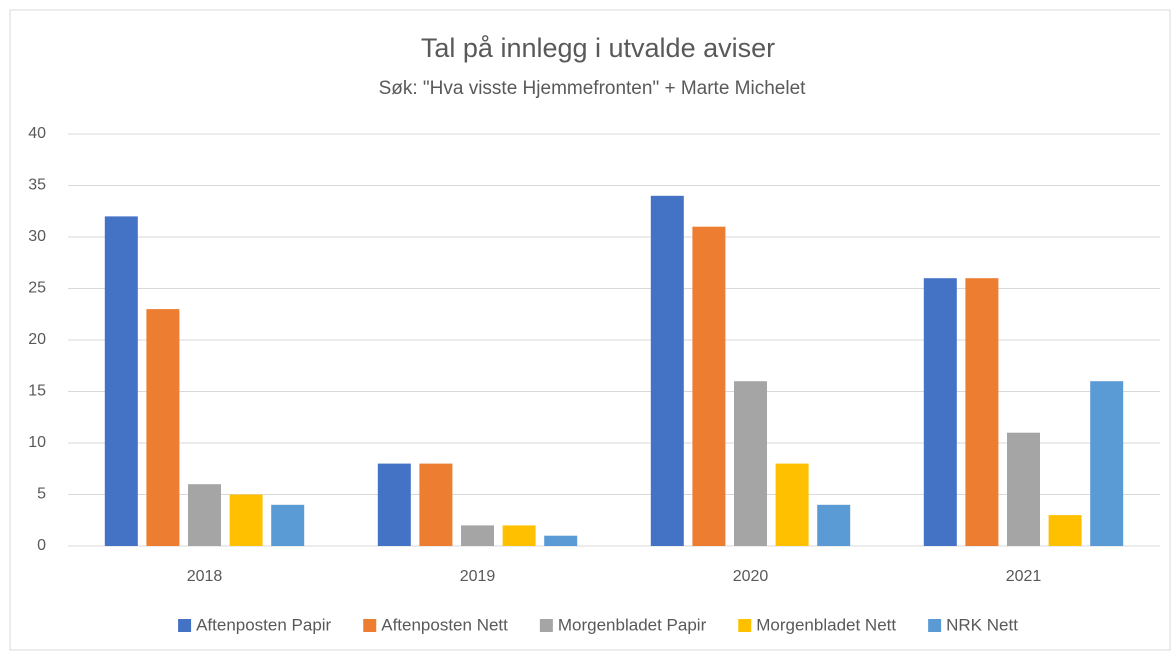 This screenshot has width=1176, height=654. What do you see at coordinates (826, 624) in the screenshot?
I see `legend-label: Morgenbladet Nett` at bounding box center [826, 624].